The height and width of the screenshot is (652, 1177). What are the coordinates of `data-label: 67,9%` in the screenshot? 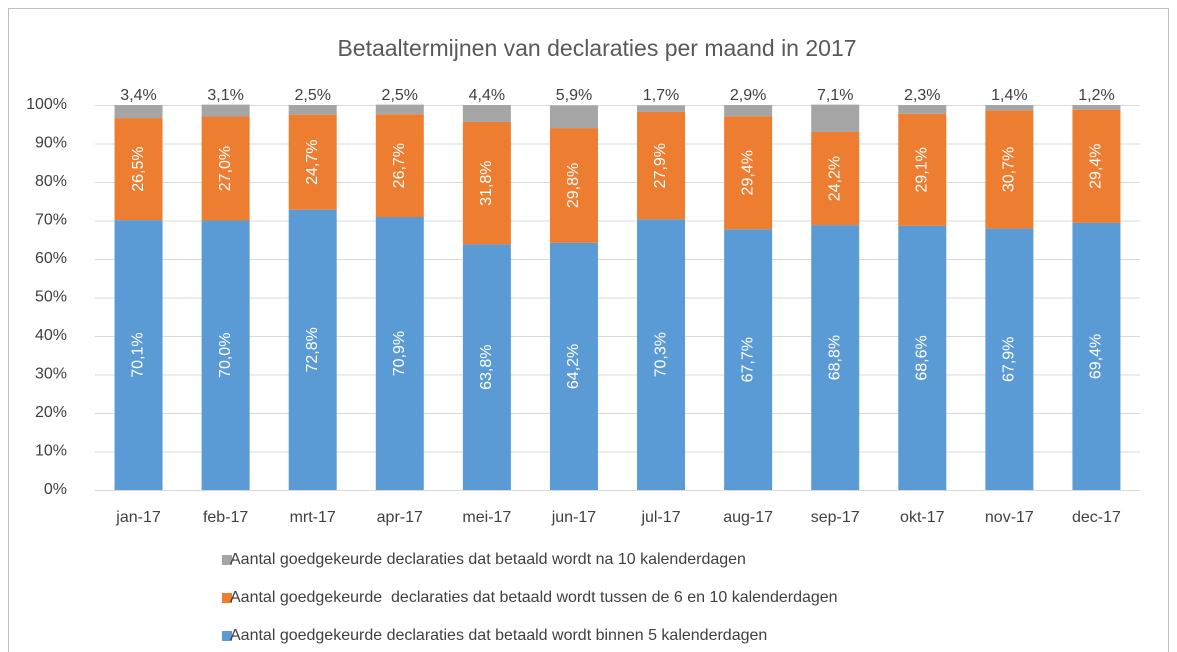 It's located at (1009, 359).